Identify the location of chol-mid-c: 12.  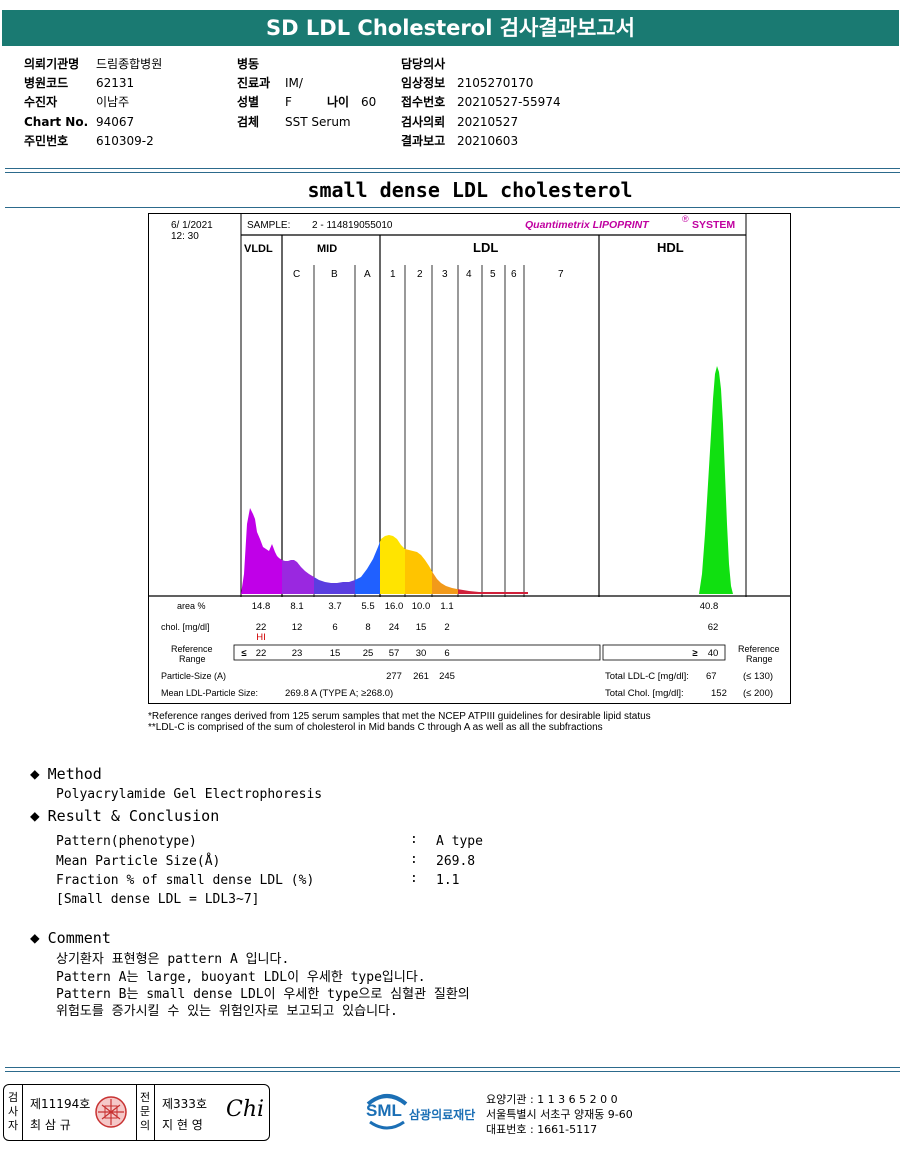
(297, 627).